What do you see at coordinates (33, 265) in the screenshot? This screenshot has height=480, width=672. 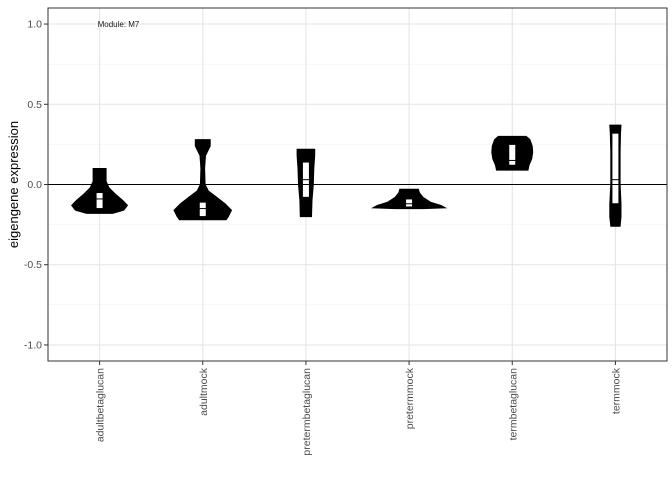 I see `y-tick-label: -0.5` at bounding box center [33, 265].